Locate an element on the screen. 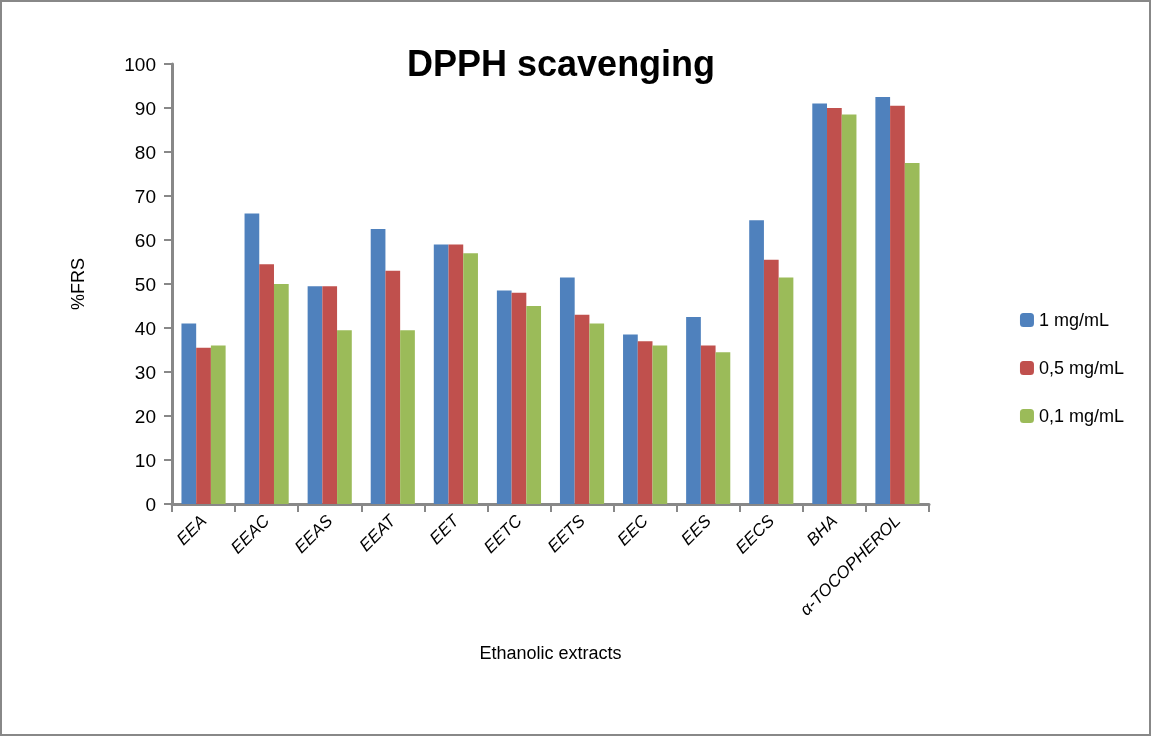 The width and height of the screenshot is (1151, 736). legend-label: 0,1 mg/mL is located at coordinates (1081, 416).